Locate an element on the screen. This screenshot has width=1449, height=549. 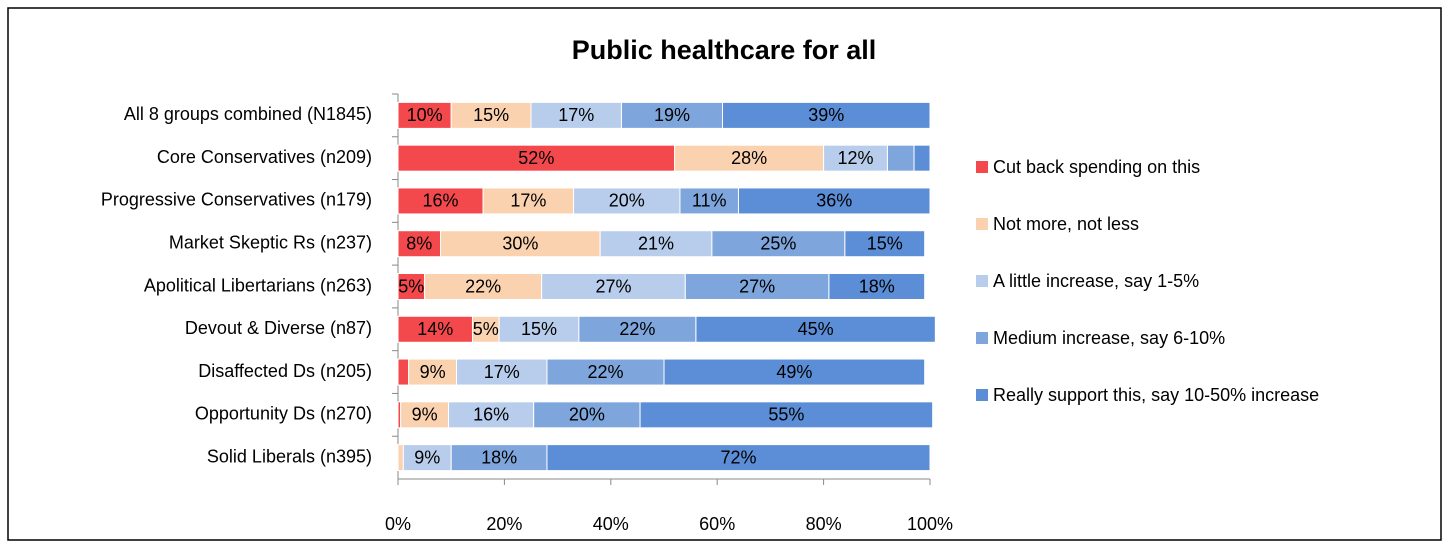
x-tick-label: 40% is located at coordinates (611, 524).